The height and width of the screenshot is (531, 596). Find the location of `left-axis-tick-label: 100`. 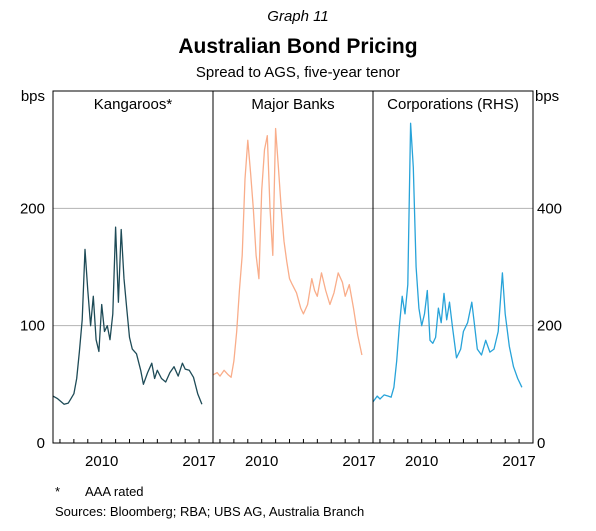

left-axis-tick-label: 100 is located at coordinates (32, 326).